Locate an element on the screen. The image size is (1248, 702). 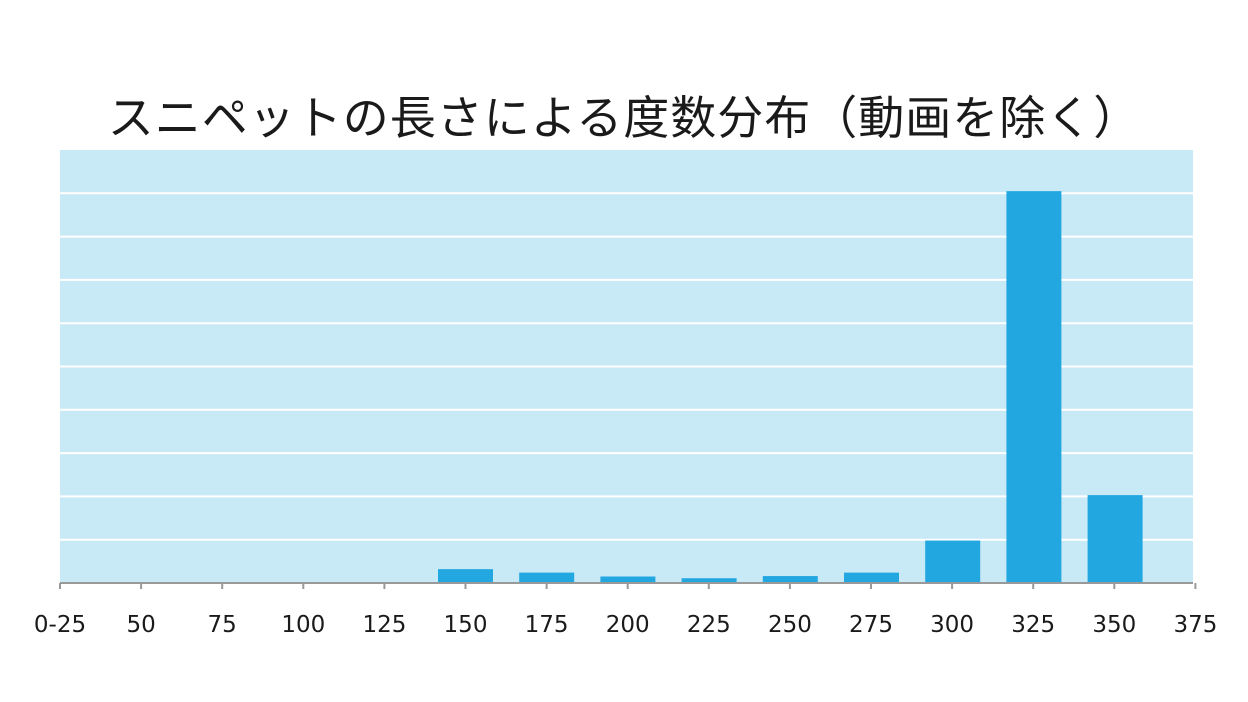
x-tick-label: 275 is located at coordinates (871, 625).